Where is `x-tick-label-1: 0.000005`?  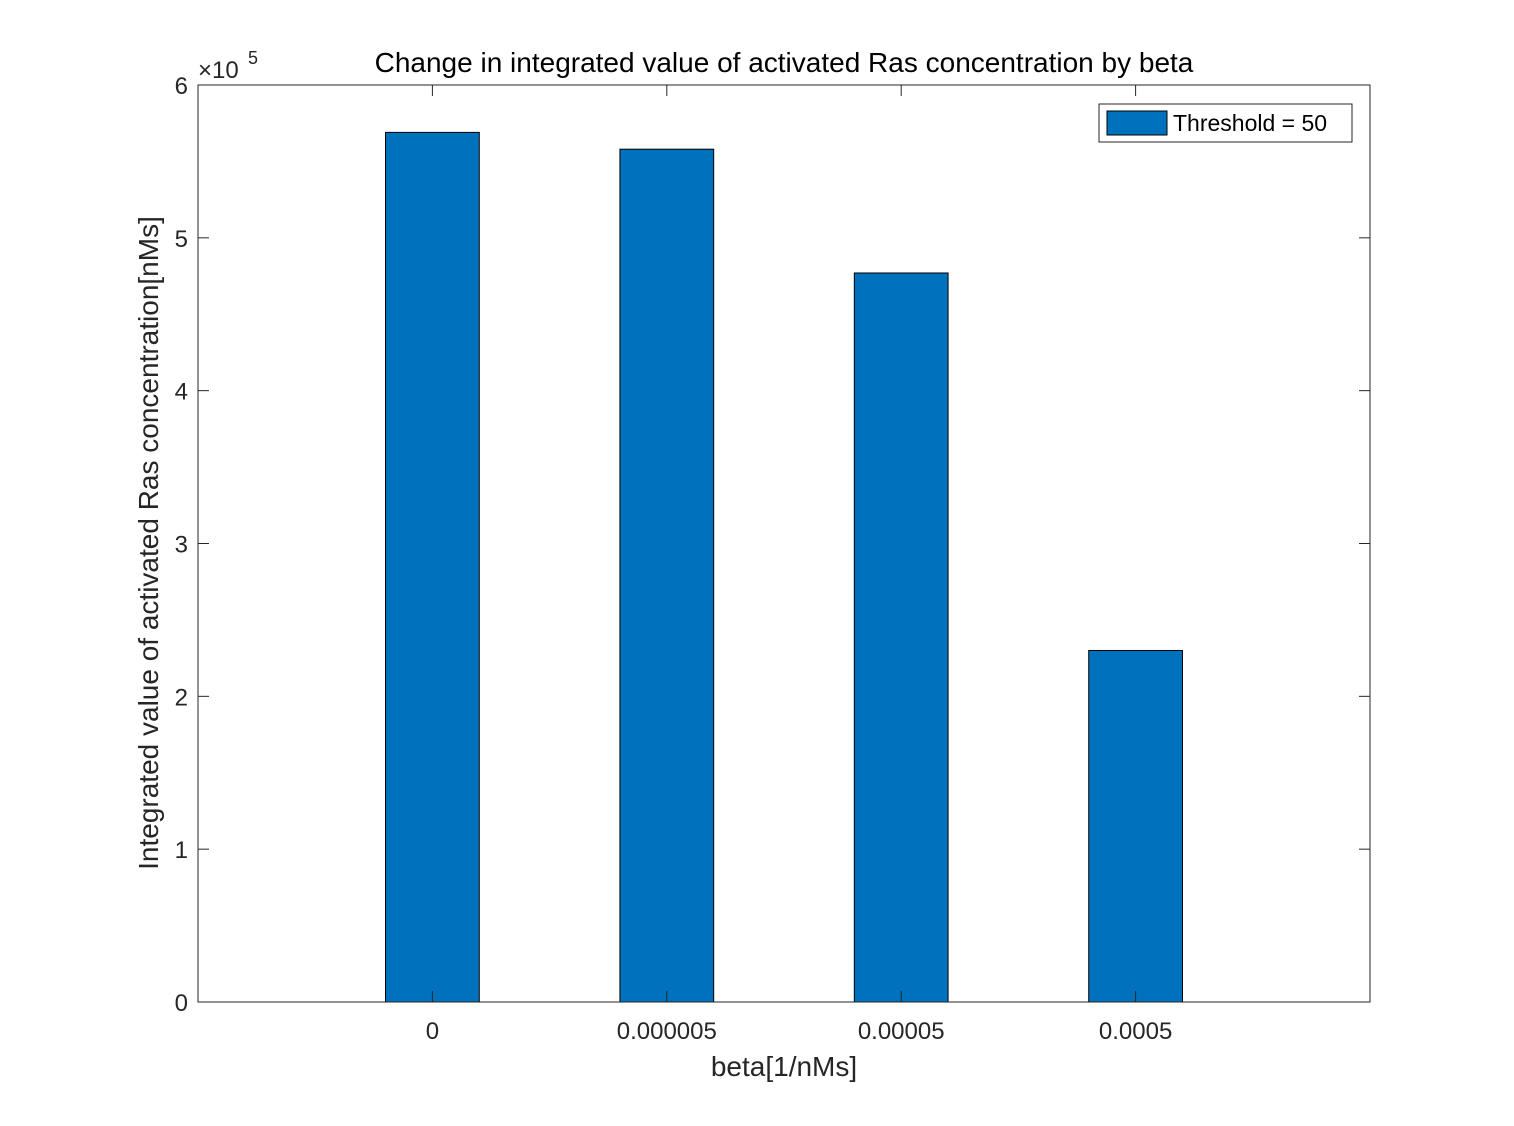 x-tick-label-1: 0.000005 is located at coordinates (667, 1031).